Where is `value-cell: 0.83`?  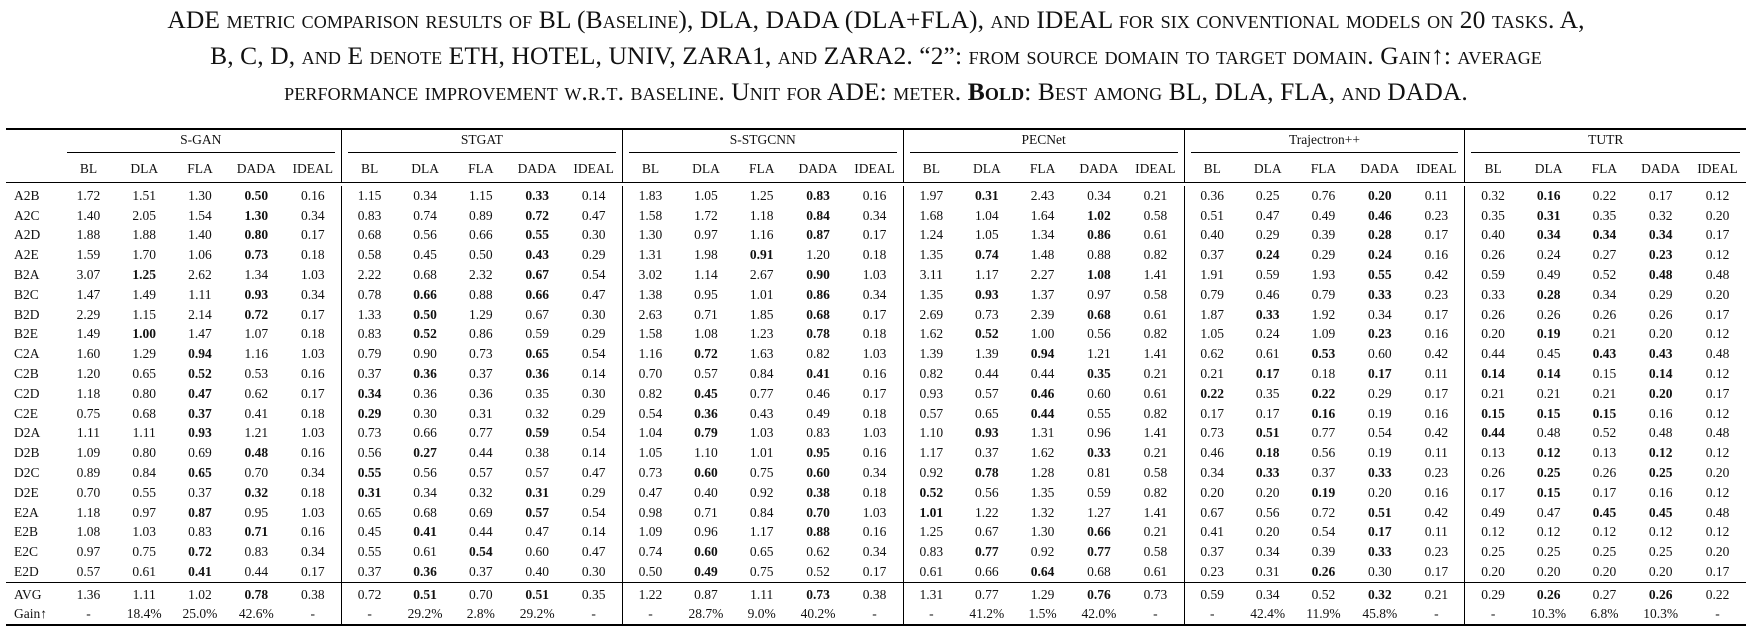 value-cell: 0.83 is located at coordinates (818, 195).